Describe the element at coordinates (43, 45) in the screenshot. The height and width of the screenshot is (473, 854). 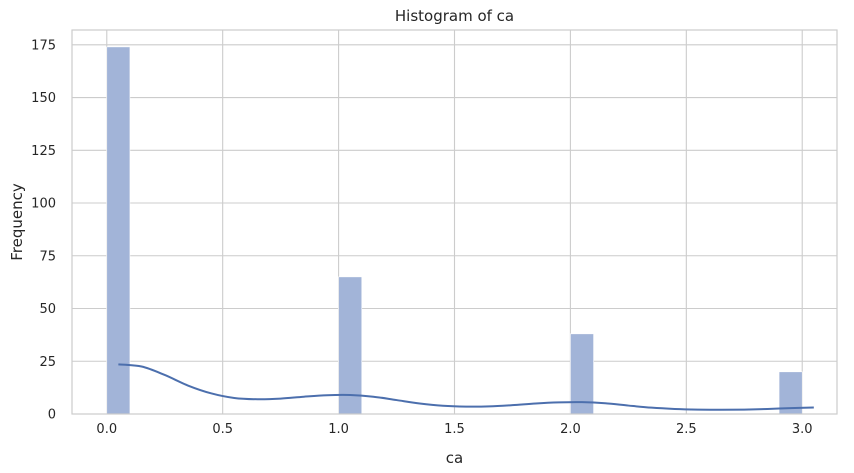
I see `y-tick-label: 175` at that location.